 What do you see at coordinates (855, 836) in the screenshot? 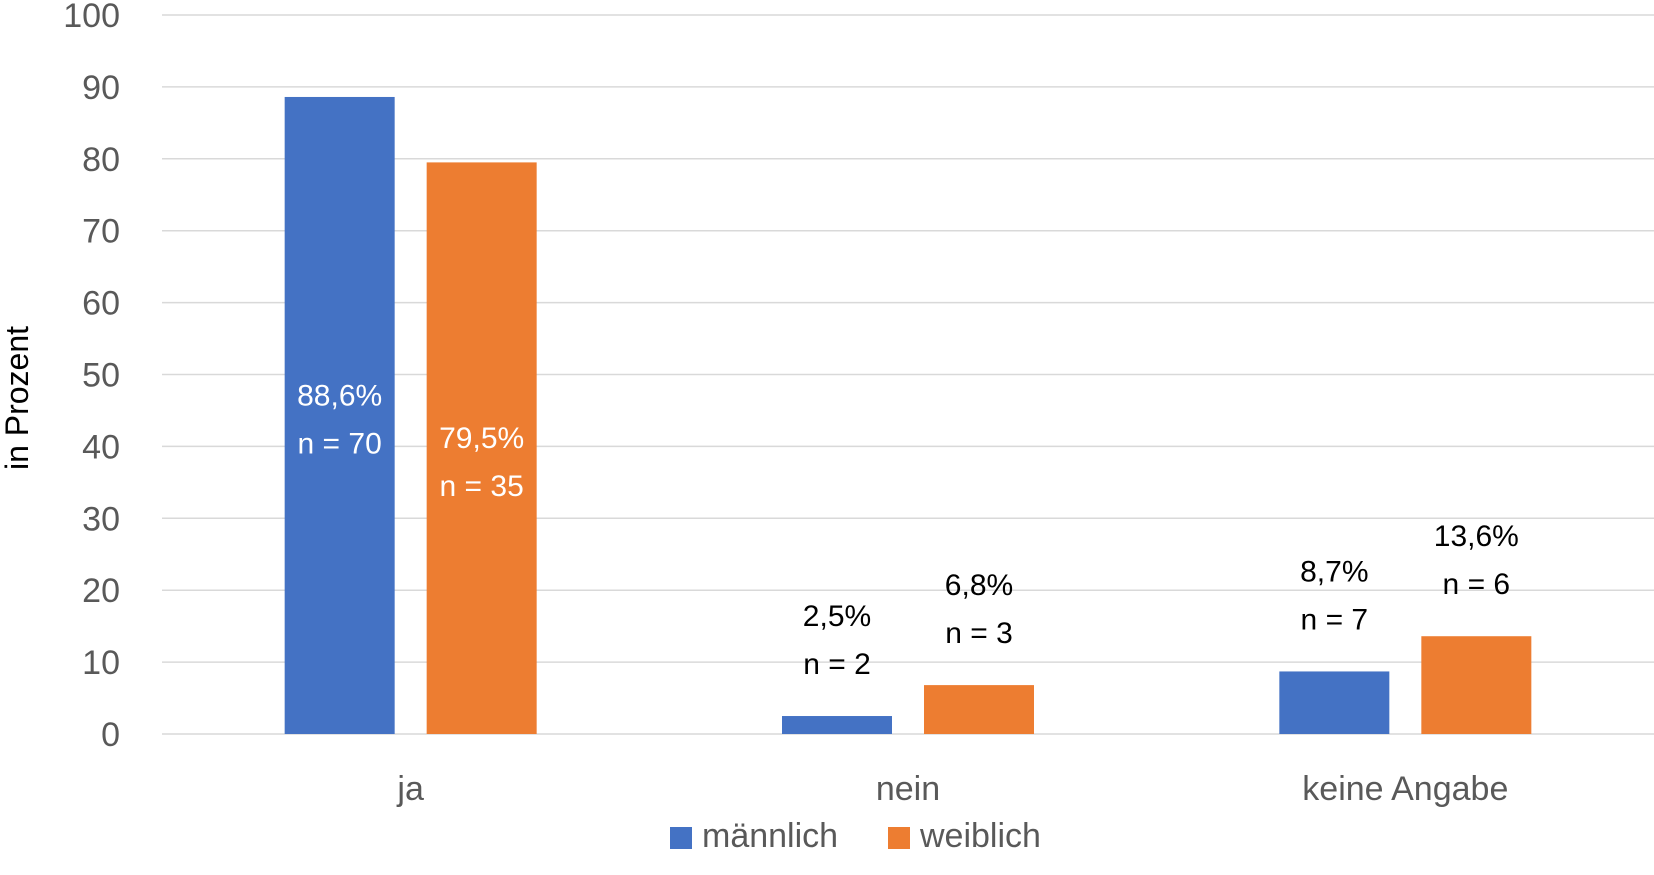
I see `legend: männlich weiblich` at bounding box center [855, 836].